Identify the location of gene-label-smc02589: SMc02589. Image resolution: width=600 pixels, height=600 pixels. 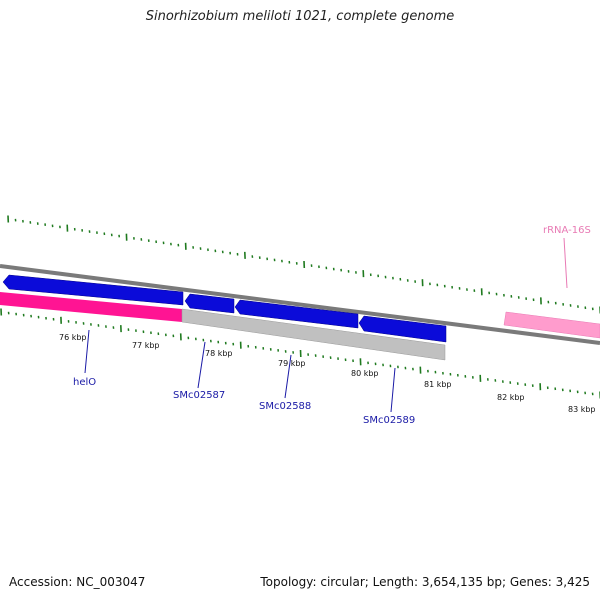
(389, 420).